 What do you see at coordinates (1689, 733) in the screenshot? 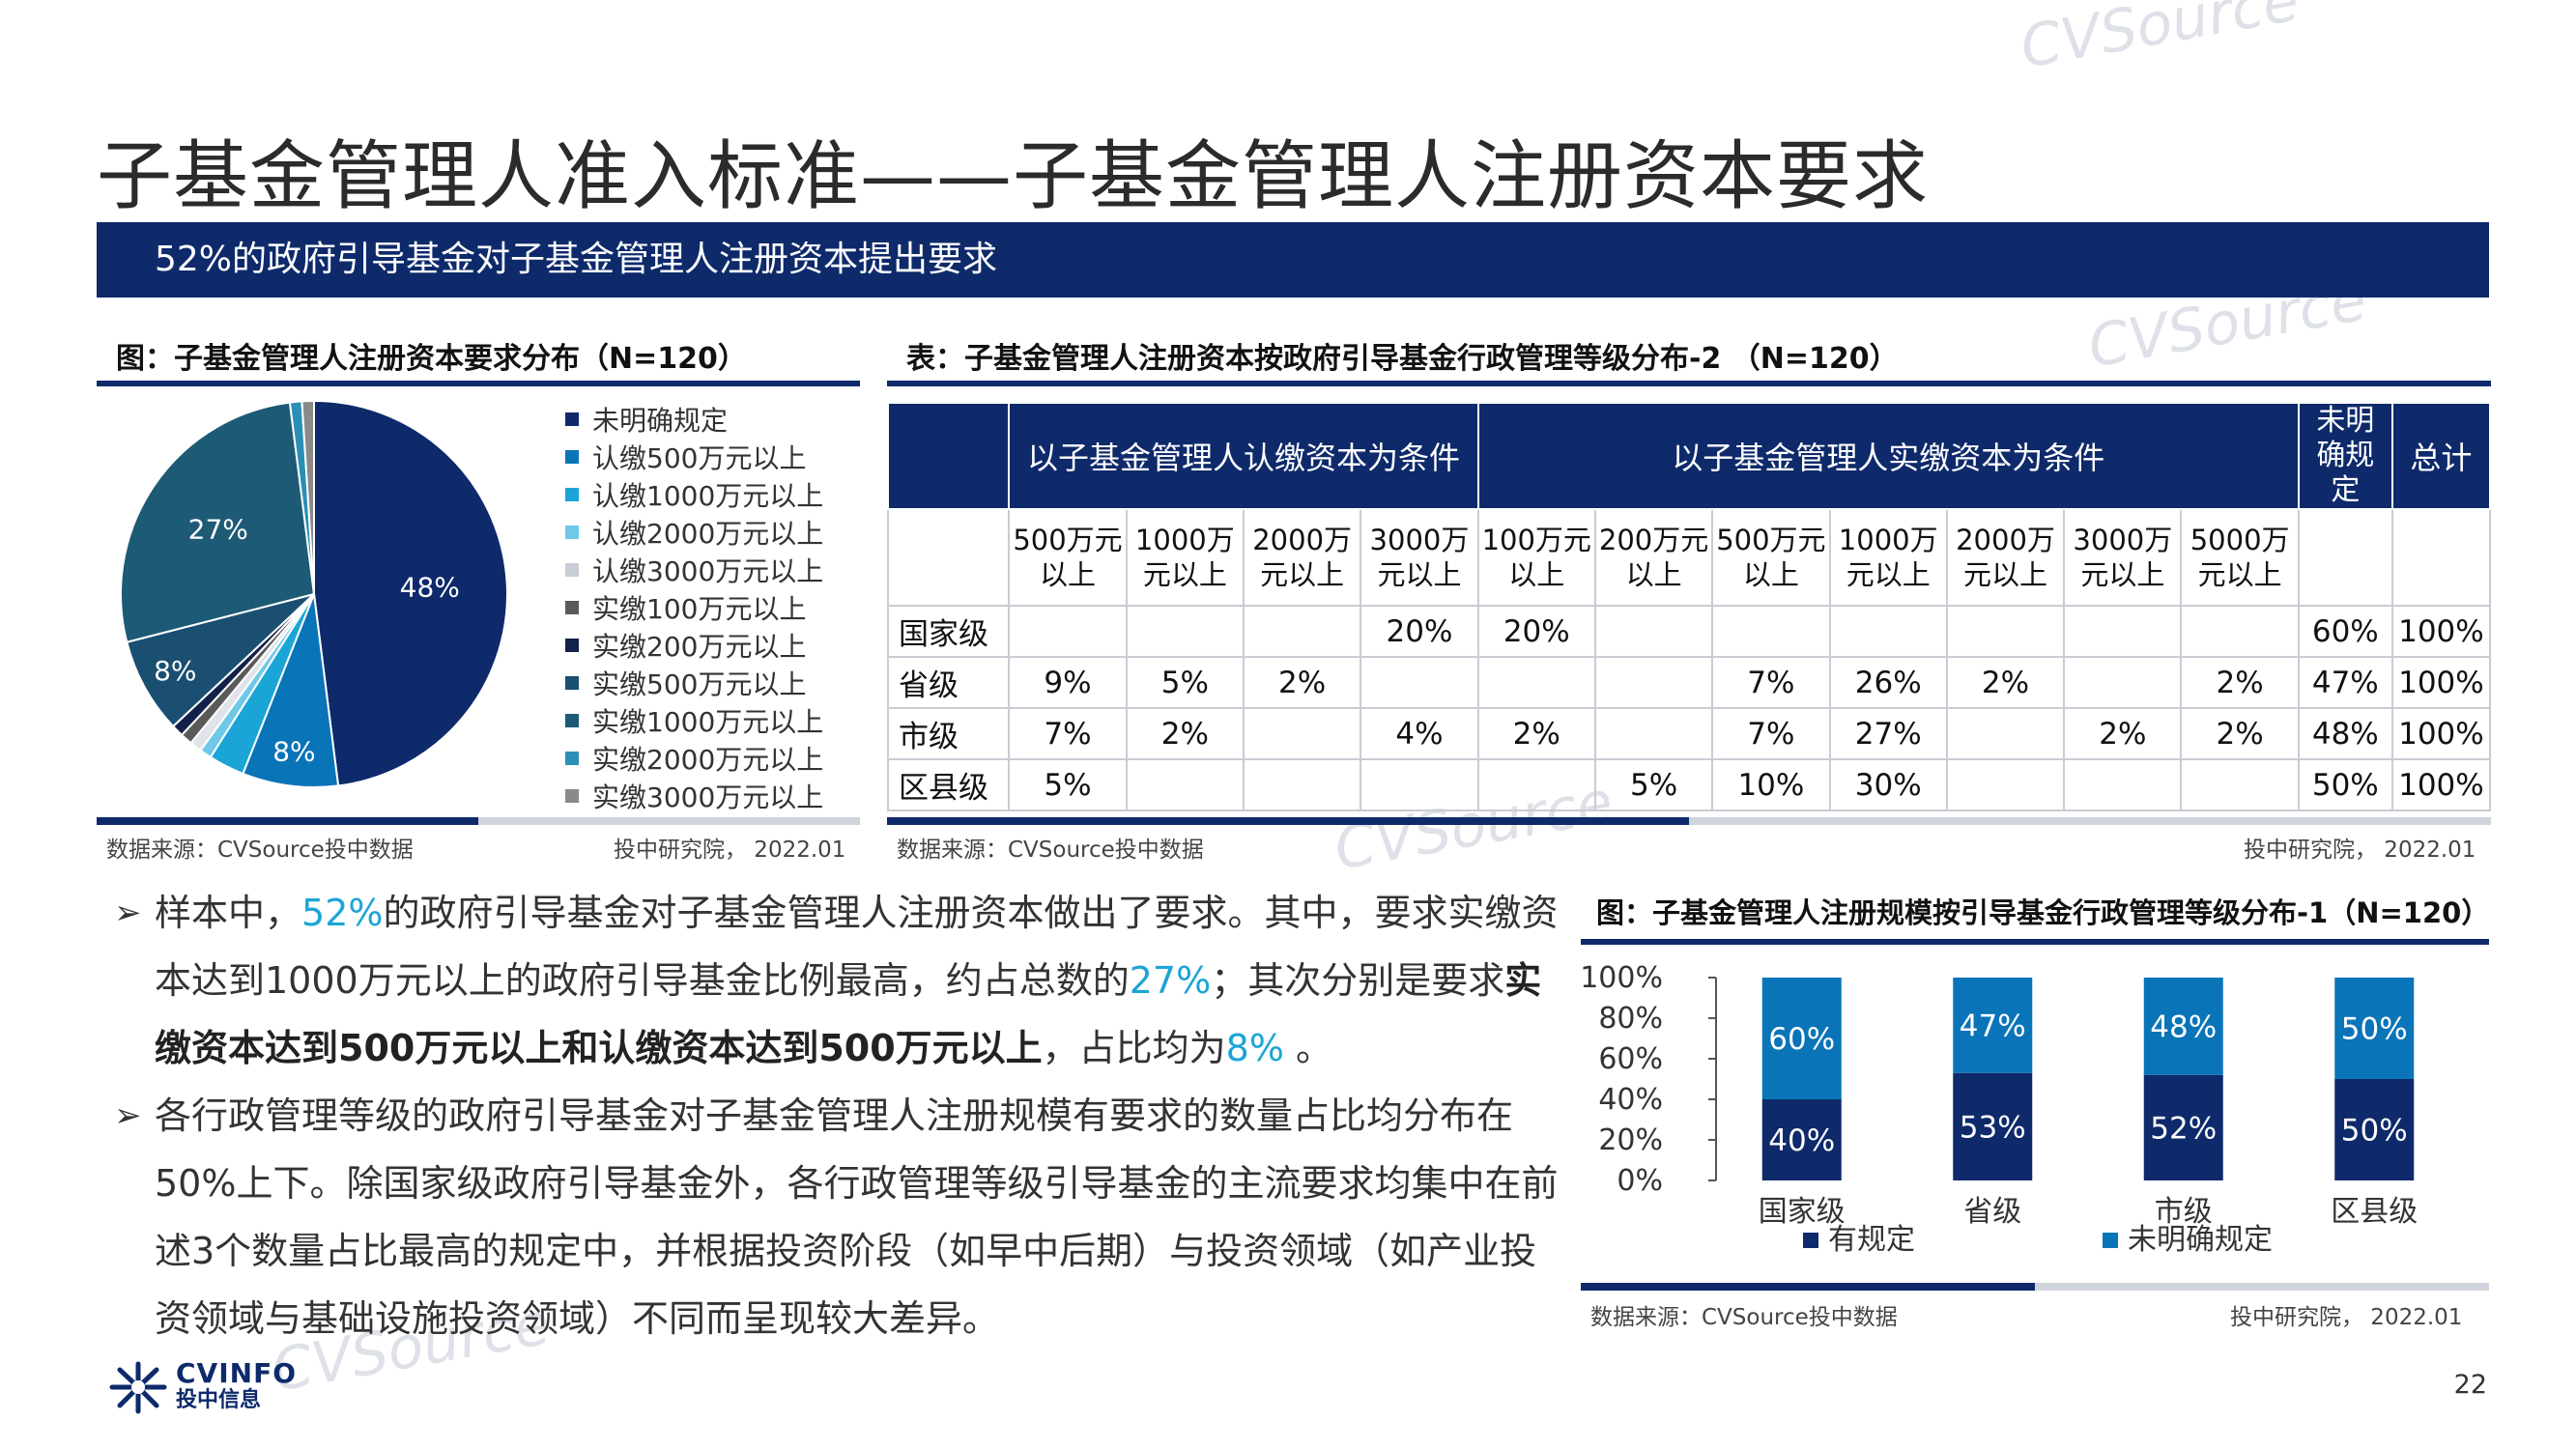
I see `table-row: 市级 7% 2% 4% 2% 7% 27% 2% 2% 48% 100%` at bounding box center [1689, 733].